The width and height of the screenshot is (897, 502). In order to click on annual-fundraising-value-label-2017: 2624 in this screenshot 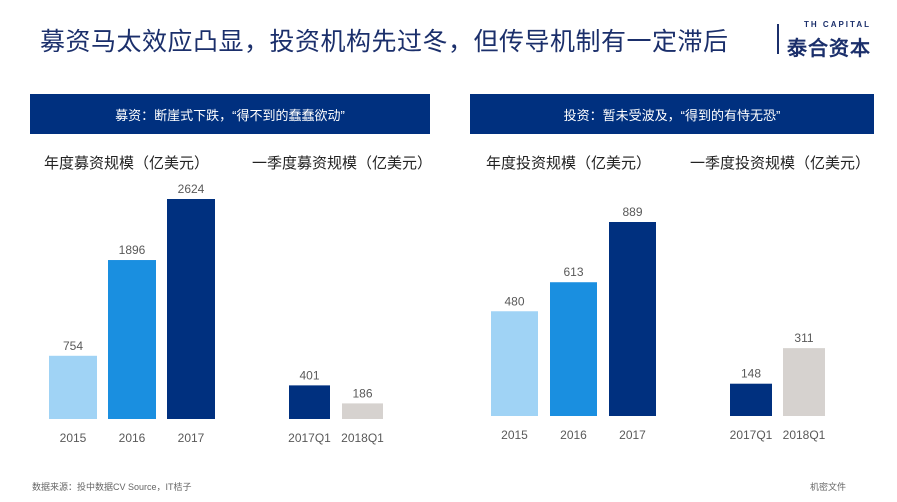, I will do `click(191, 189)`.